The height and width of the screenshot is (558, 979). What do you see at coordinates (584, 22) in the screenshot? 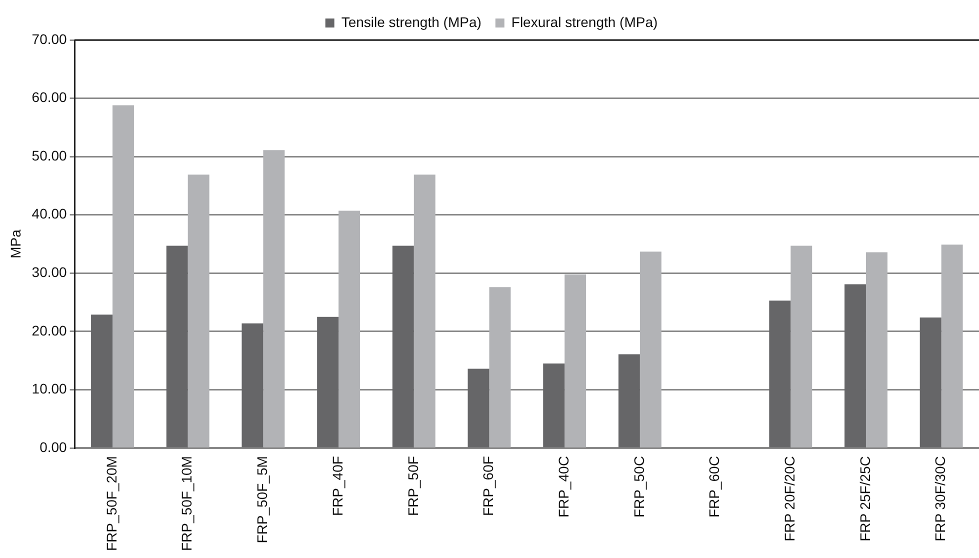
I see `legend-label: Flexural strength (MPa)` at bounding box center [584, 22].